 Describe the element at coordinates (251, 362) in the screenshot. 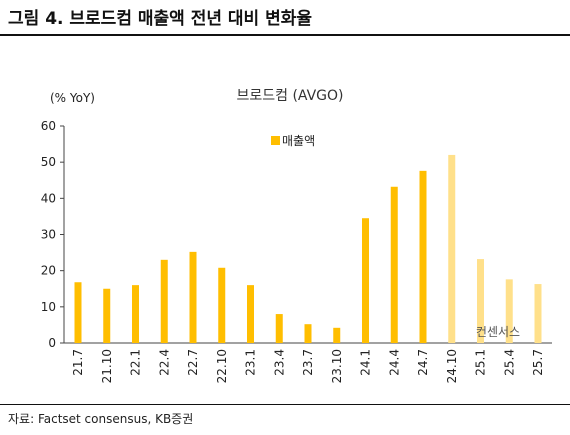

I see `x-tick-label: 23.1` at that location.